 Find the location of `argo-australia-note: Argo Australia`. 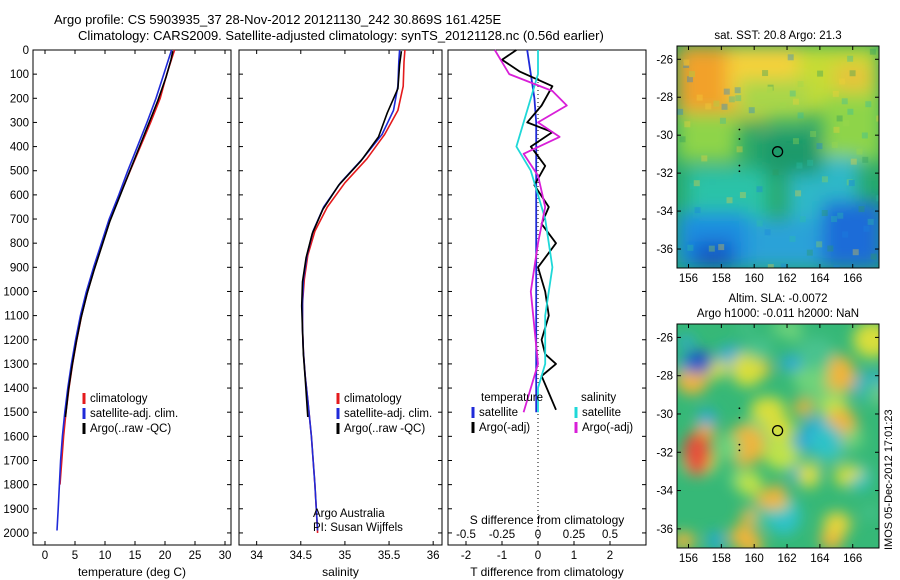

argo-australia-note: Argo Australia is located at coordinates (349, 514).